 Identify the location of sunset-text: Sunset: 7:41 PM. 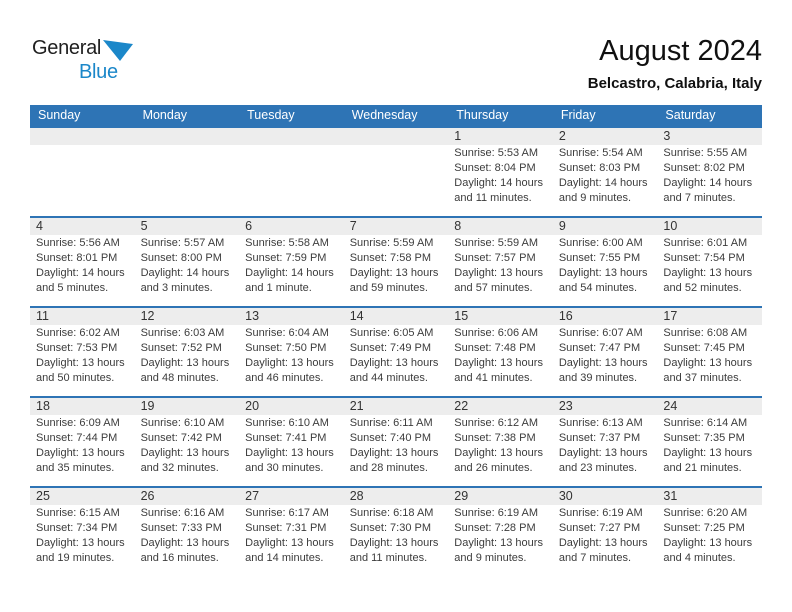
(286, 438).